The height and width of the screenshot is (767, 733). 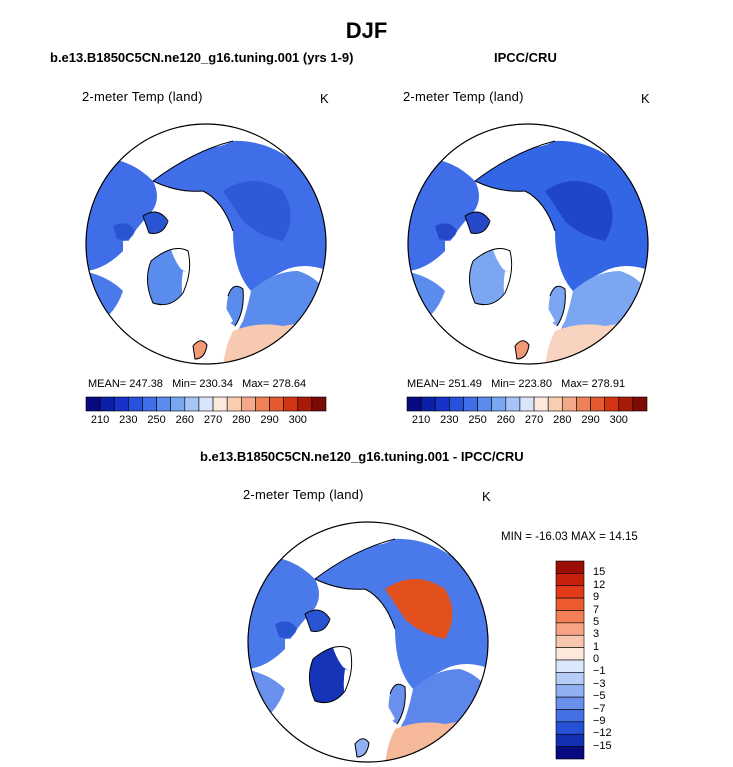 I want to click on model-arctic-ocean, so click(x=197, y=237).